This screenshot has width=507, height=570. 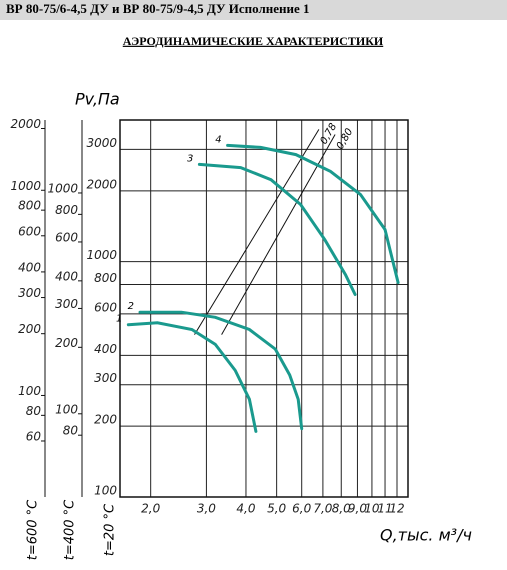 I want to click on chart-title: АЭРОДИНАМИЧЕСКИЕ ХАРАКТЕРИСТИКИ, so click(x=253, y=41).